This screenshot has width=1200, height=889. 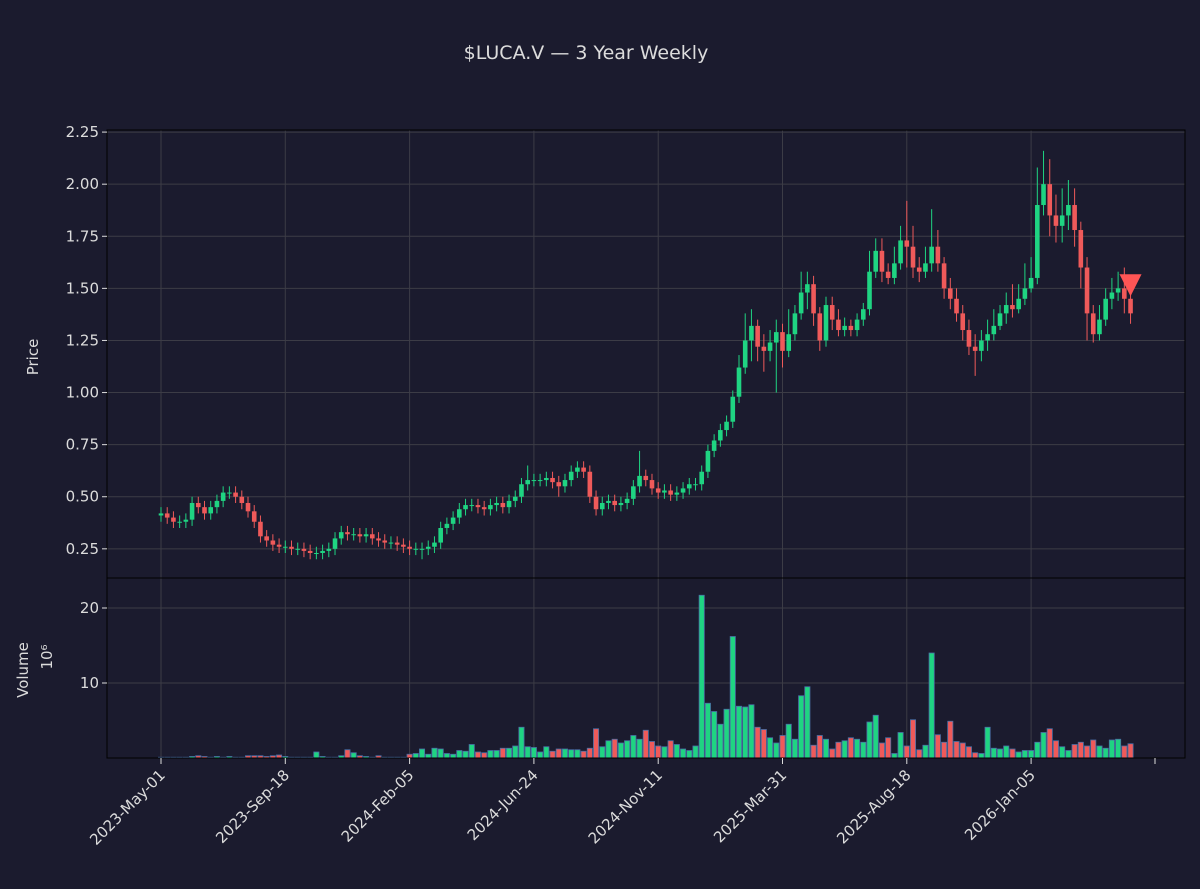 I want to click on signal-marker, so click(x=1130, y=285).